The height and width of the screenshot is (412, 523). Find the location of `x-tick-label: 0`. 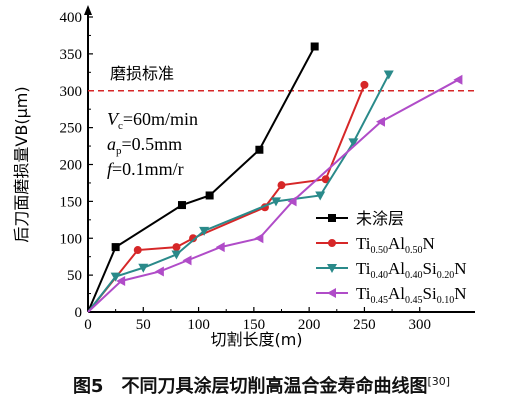

x-tick-label: 0 is located at coordinates (88, 325).